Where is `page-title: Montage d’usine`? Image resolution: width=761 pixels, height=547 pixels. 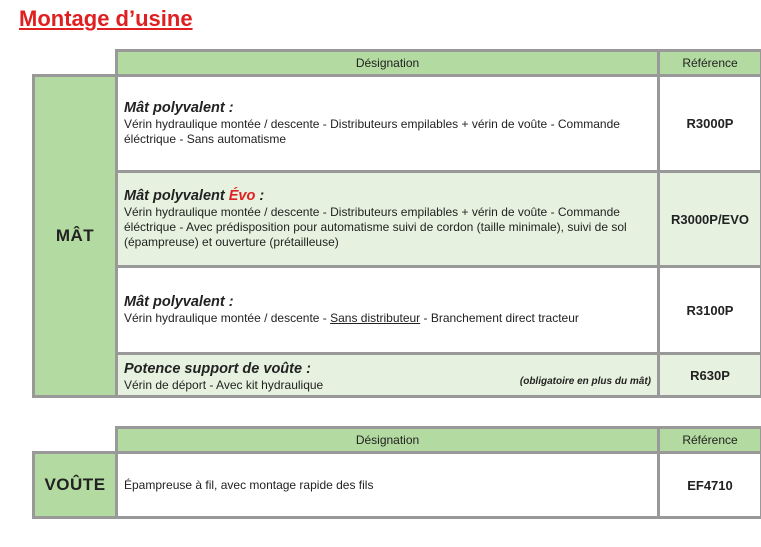 page-title: Montage d’usine is located at coordinates (106, 18).